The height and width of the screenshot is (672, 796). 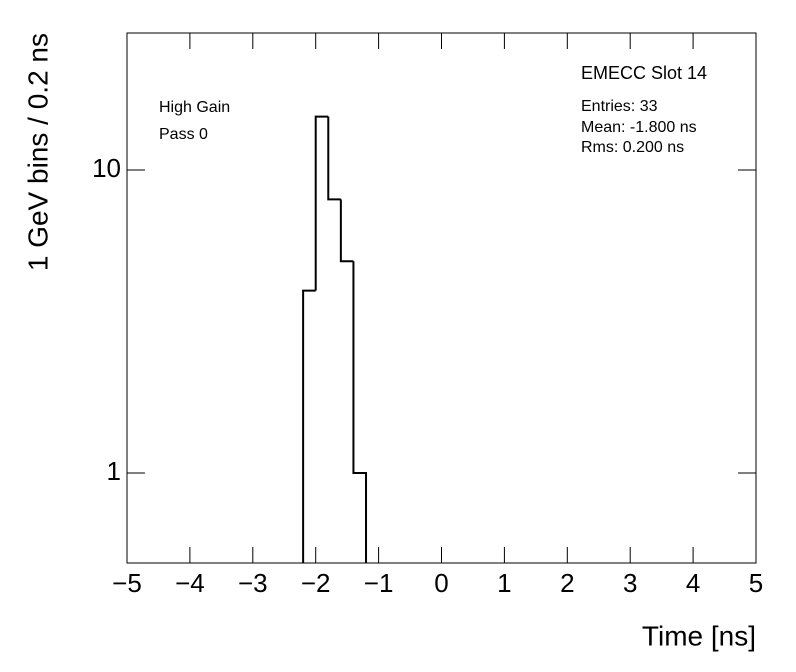 What do you see at coordinates (632, 147) in the screenshot?
I see `stats-line: Rms: 0.200 ns` at bounding box center [632, 147].